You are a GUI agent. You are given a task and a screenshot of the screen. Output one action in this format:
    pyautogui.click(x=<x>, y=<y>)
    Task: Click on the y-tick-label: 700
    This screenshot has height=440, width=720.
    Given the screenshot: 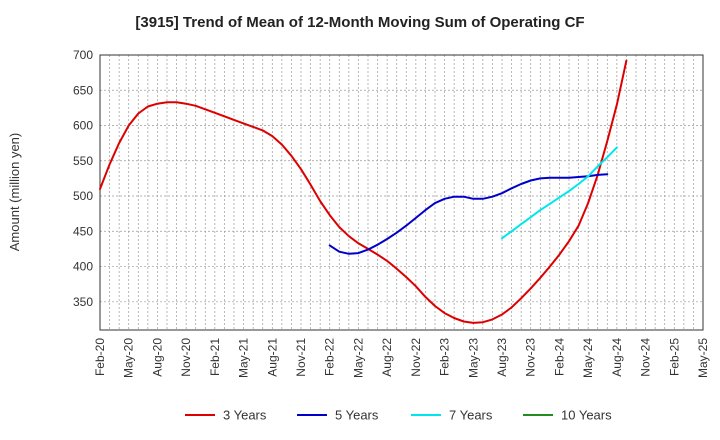 What is the action you would take?
    pyautogui.click(x=83, y=55)
    